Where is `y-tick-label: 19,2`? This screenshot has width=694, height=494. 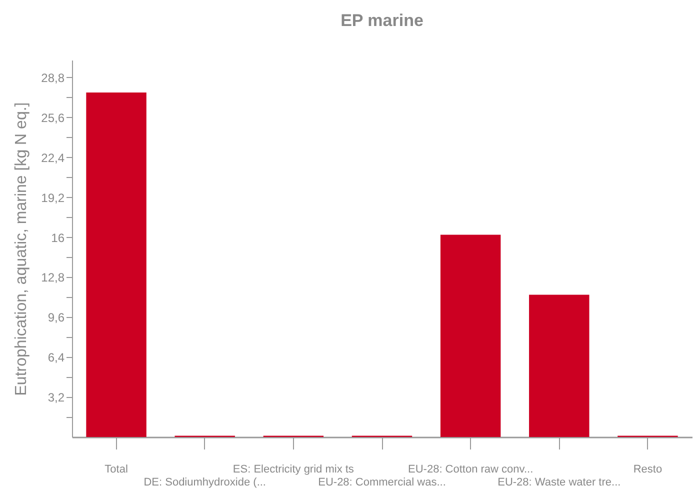 y-tick-label: 19,2 is located at coordinates (53, 197).